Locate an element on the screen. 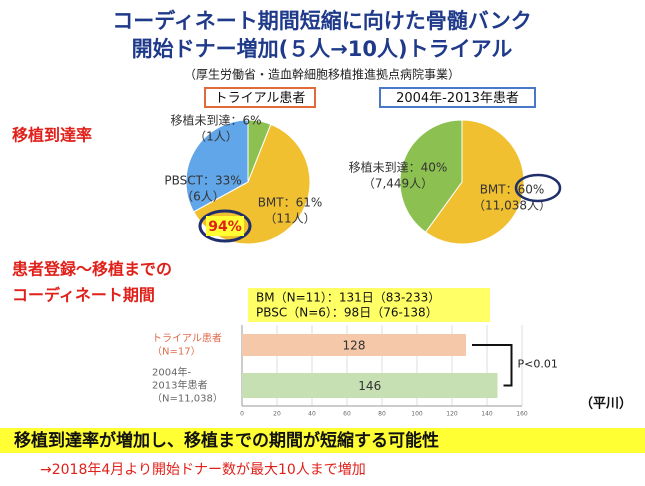  y-tick-label: 2013年患者 is located at coordinates (179, 385).